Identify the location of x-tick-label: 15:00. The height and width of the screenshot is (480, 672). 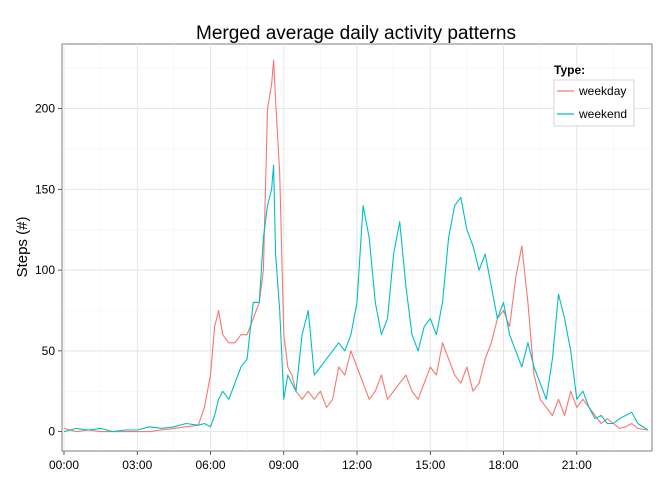
(430, 465).